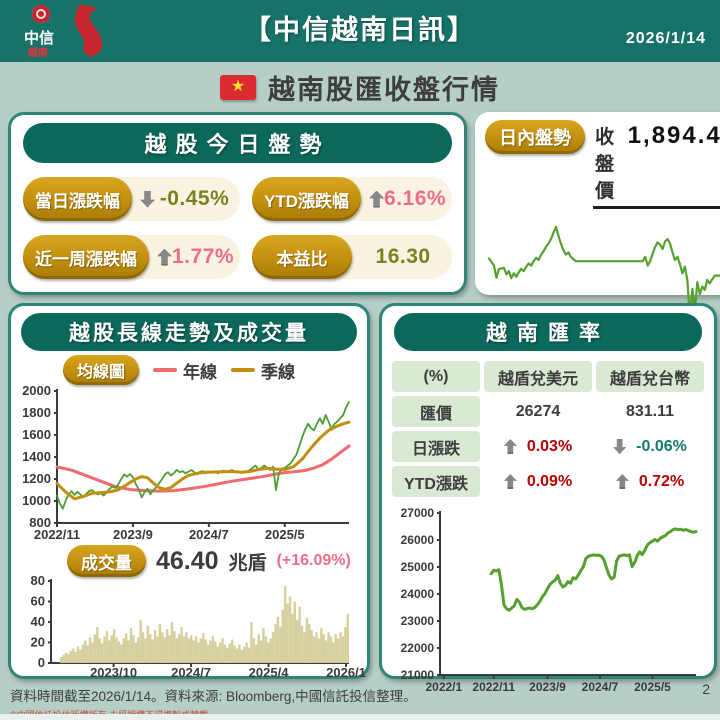  Describe the element at coordinates (538, 376) in the screenshot. I see `fx-table-header: 越盾兌美元` at that location.